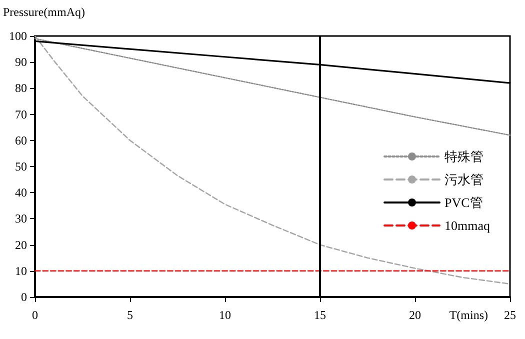 This screenshot has height=339, width=525. What do you see at coordinates (225, 315) in the screenshot?
I see `x-tick-label: 10` at bounding box center [225, 315].